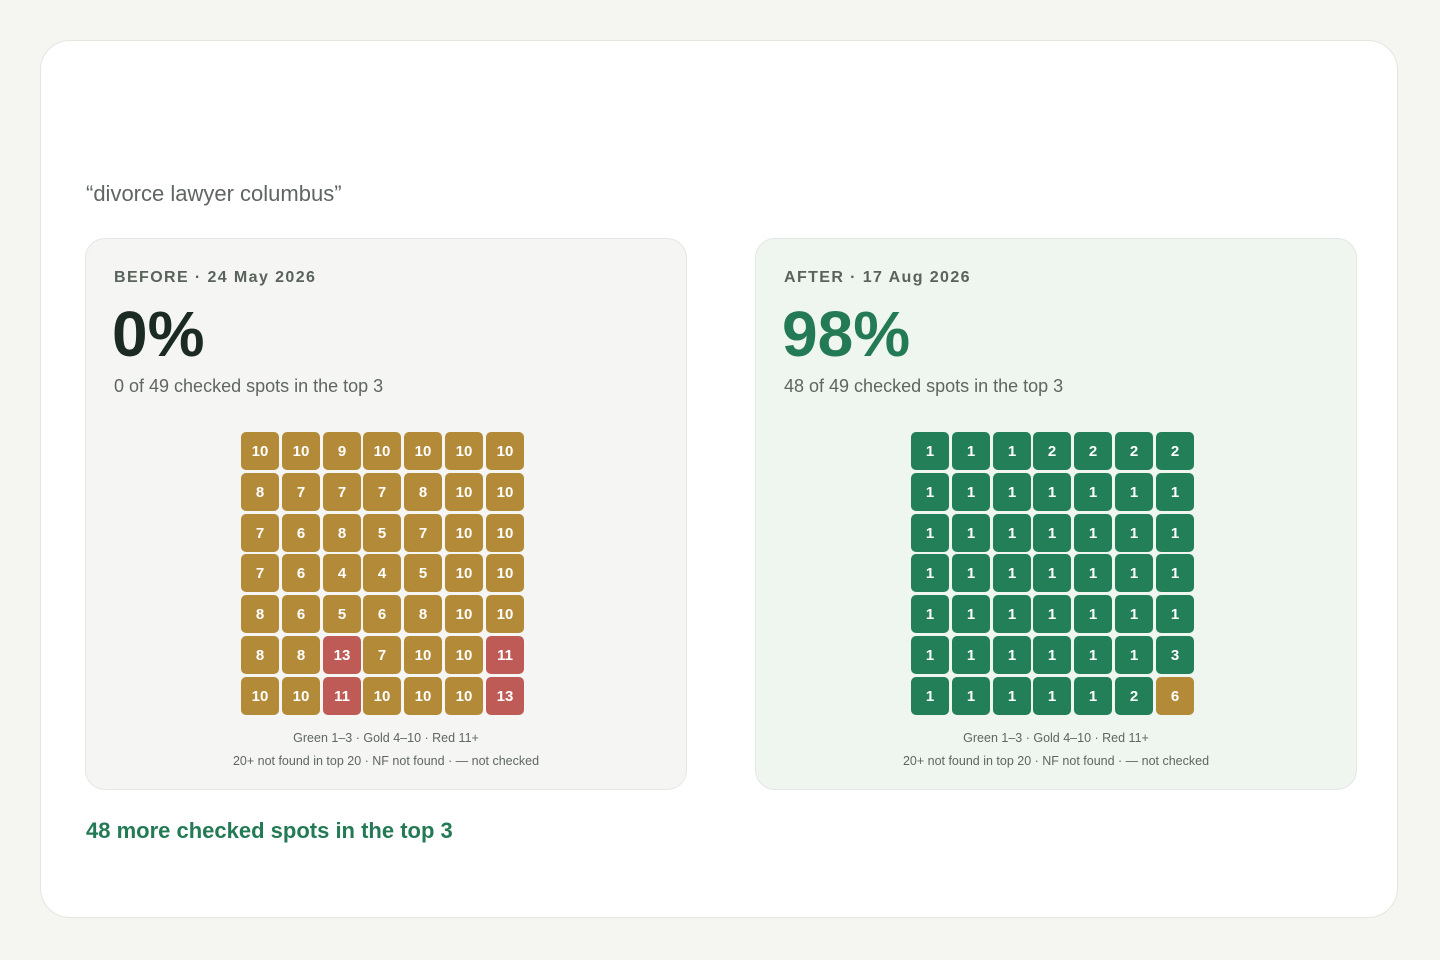 The height and width of the screenshot is (960, 1440). What do you see at coordinates (342, 696) in the screenshot?
I see `grid-cell: 11` at bounding box center [342, 696].